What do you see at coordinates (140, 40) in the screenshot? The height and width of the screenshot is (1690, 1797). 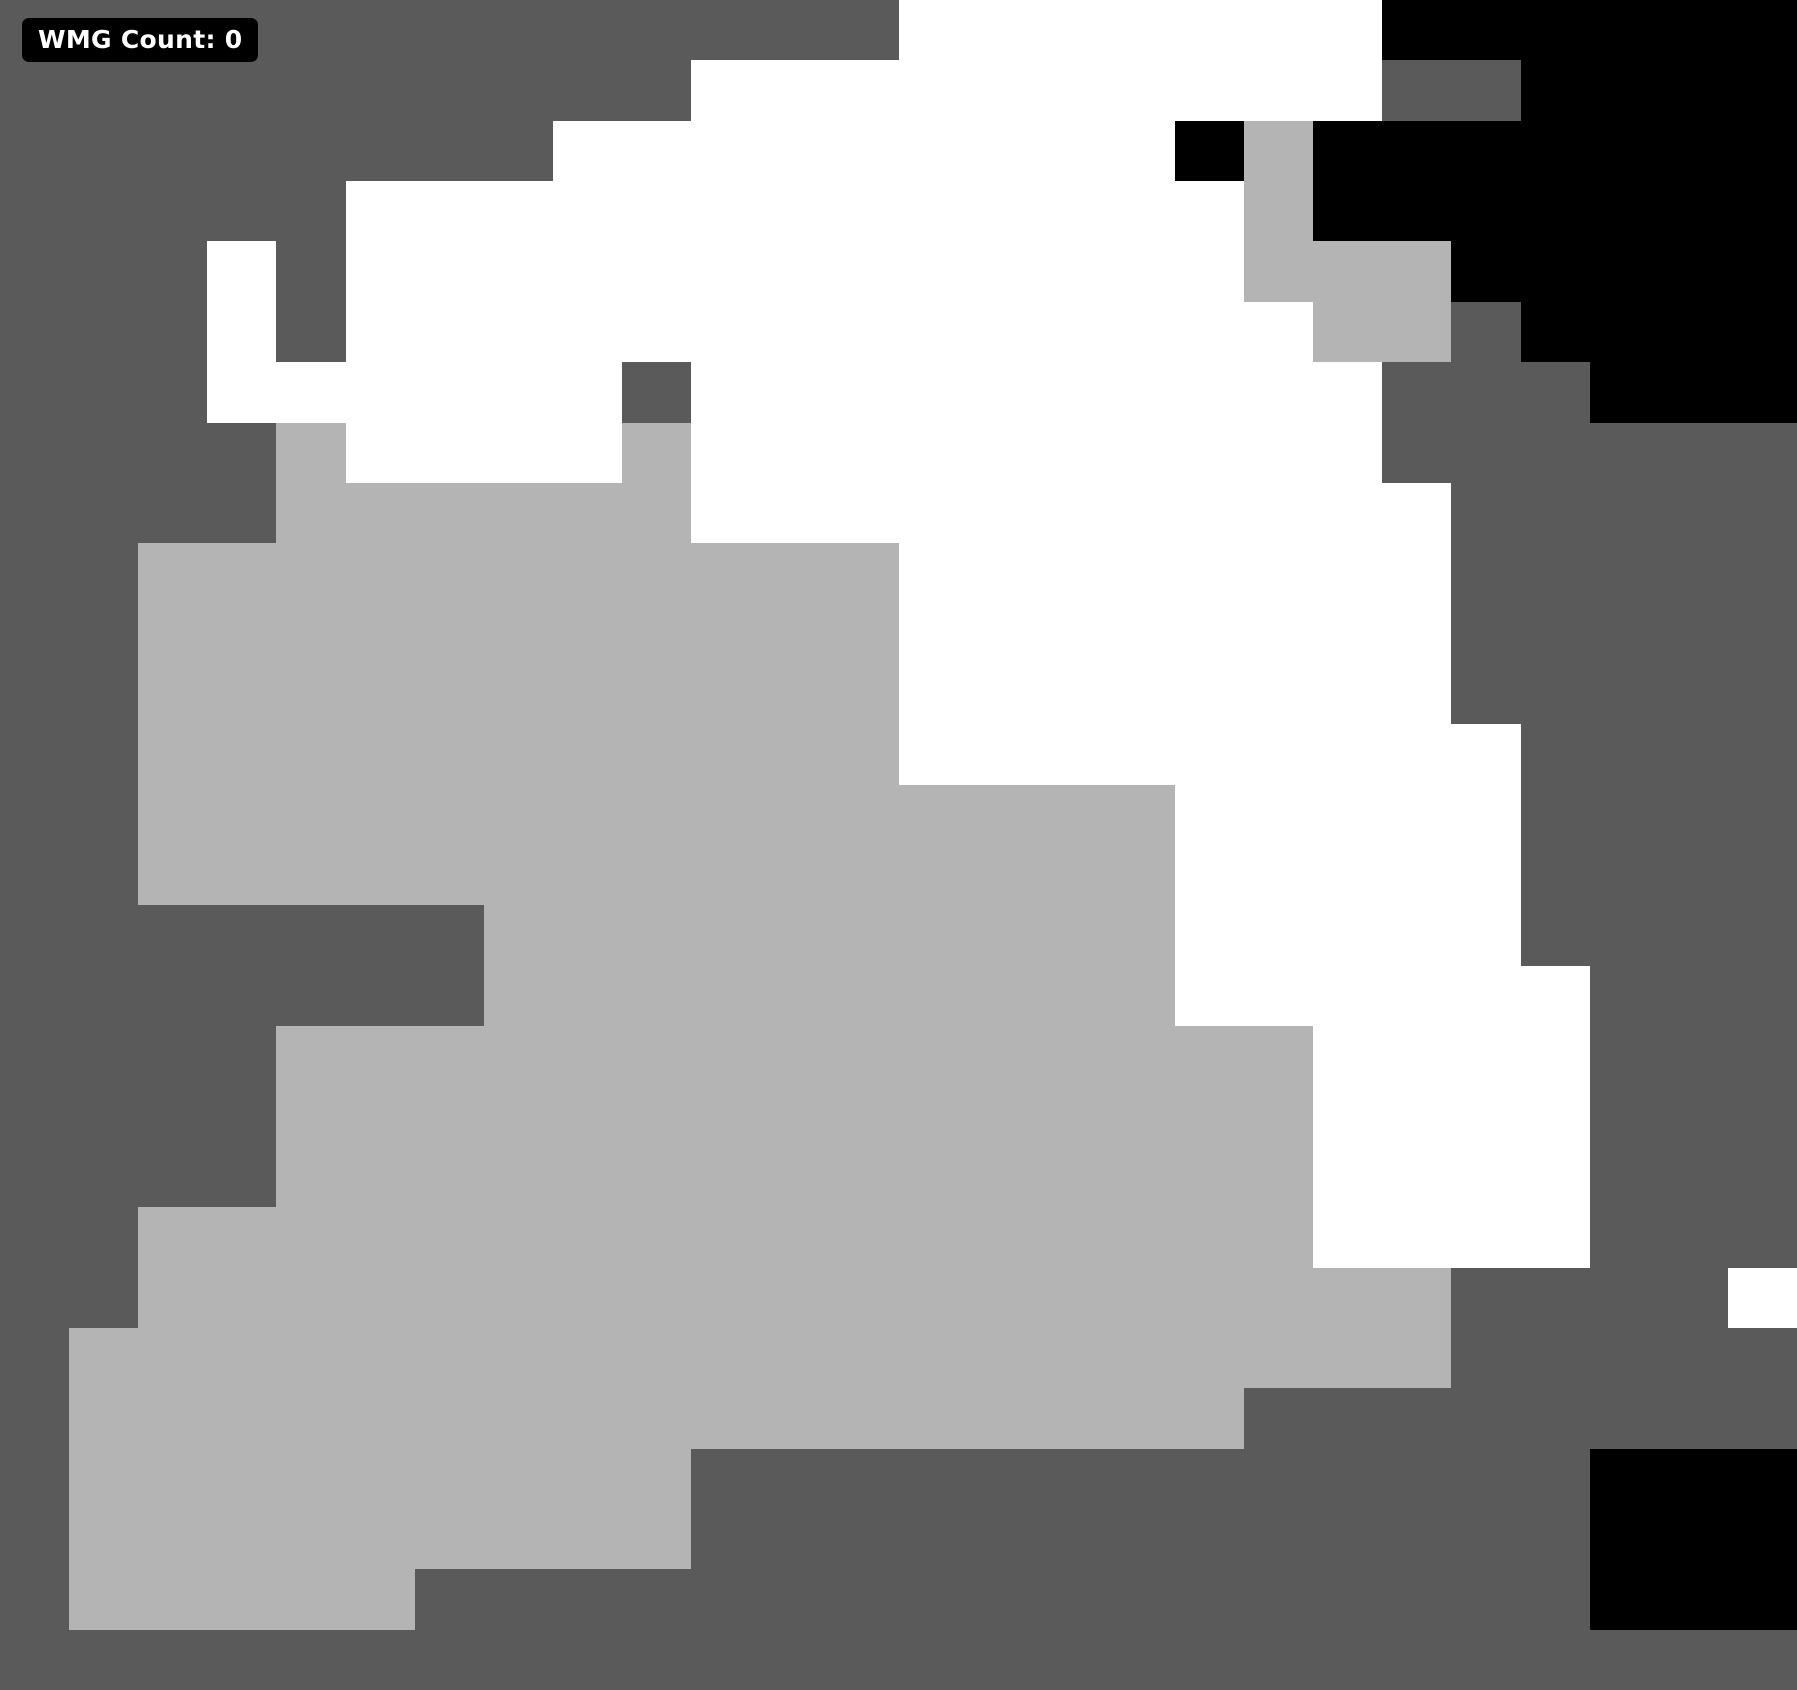 I see `wmg-count-badge: WMG Count: 0` at bounding box center [140, 40].